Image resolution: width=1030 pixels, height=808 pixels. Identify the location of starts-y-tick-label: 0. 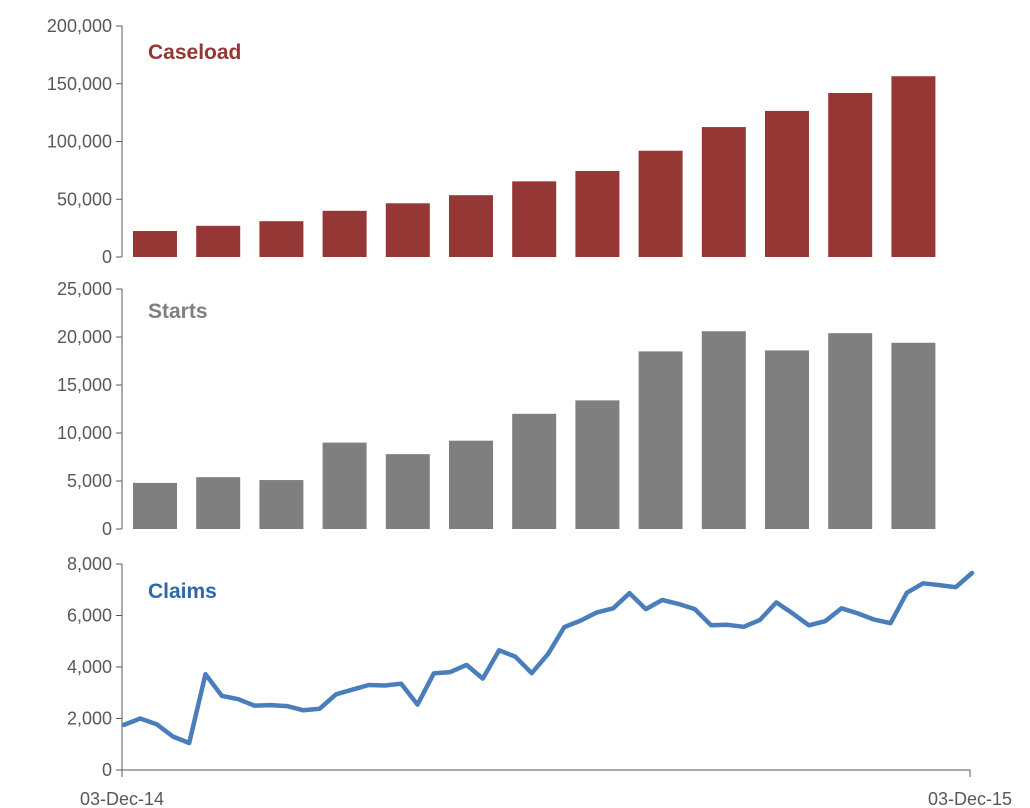
(107, 529).